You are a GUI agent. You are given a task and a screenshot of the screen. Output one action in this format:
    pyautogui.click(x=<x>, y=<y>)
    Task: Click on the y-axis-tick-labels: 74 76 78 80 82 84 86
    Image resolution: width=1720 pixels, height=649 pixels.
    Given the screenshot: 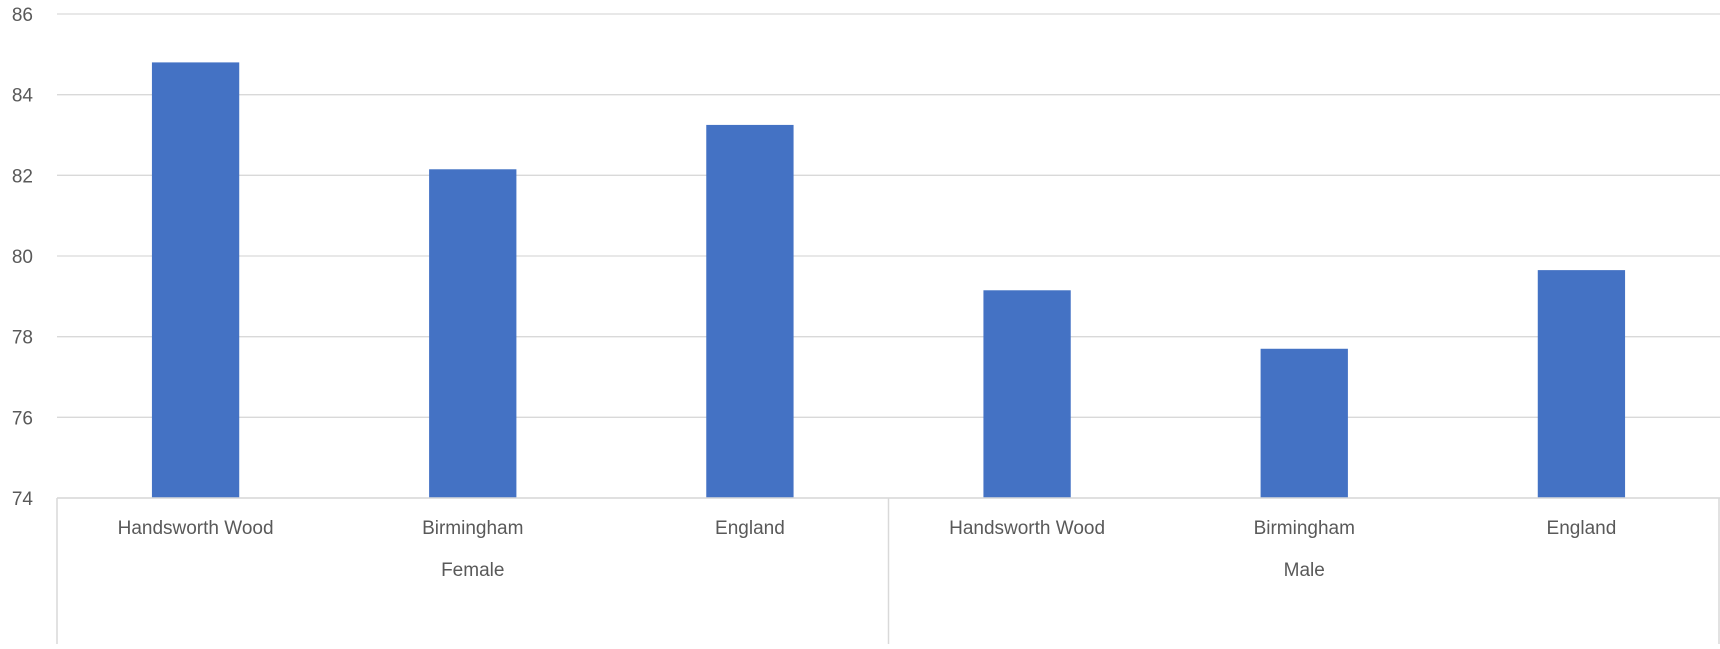 What is the action you would take?
    pyautogui.click(x=23, y=257)
    